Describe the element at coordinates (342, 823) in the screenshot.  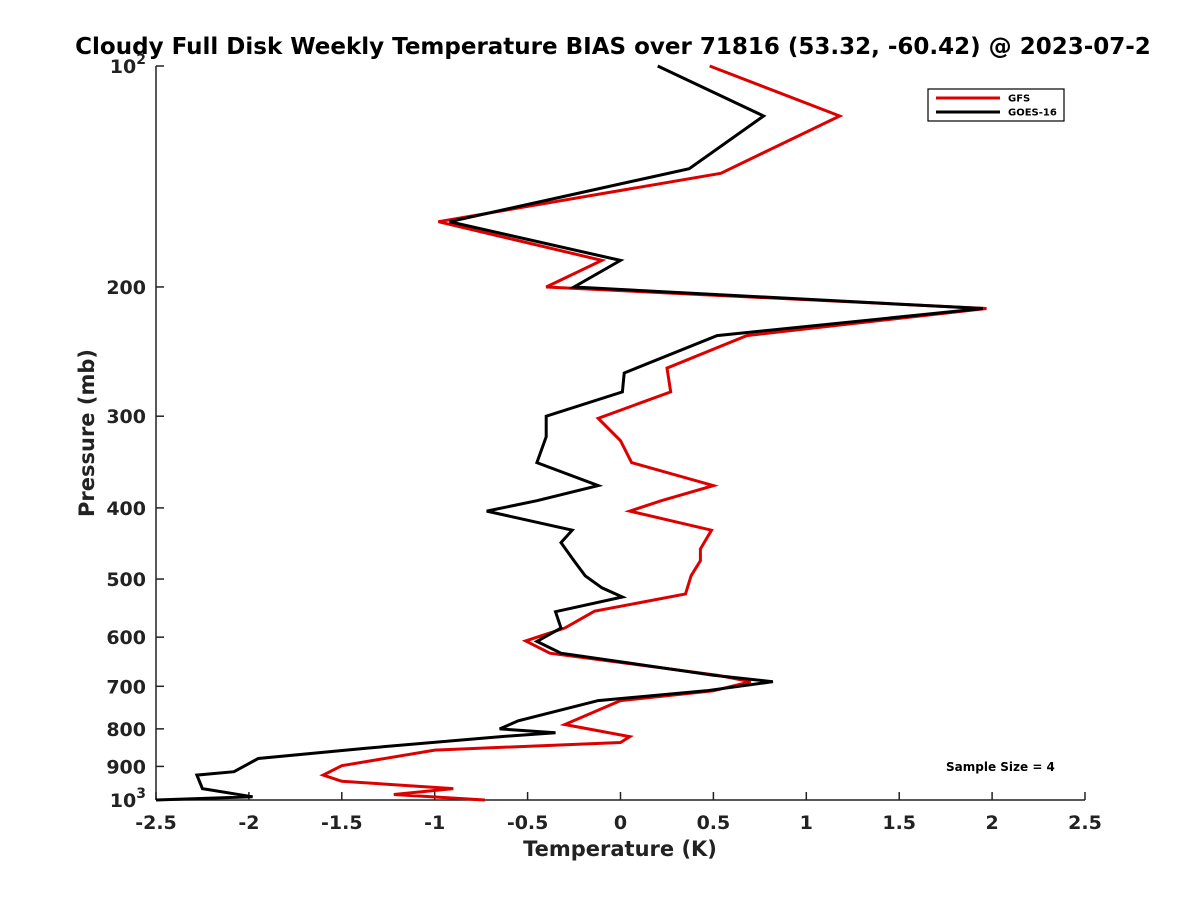
I see `x-tick-label: -1.5` at that location.